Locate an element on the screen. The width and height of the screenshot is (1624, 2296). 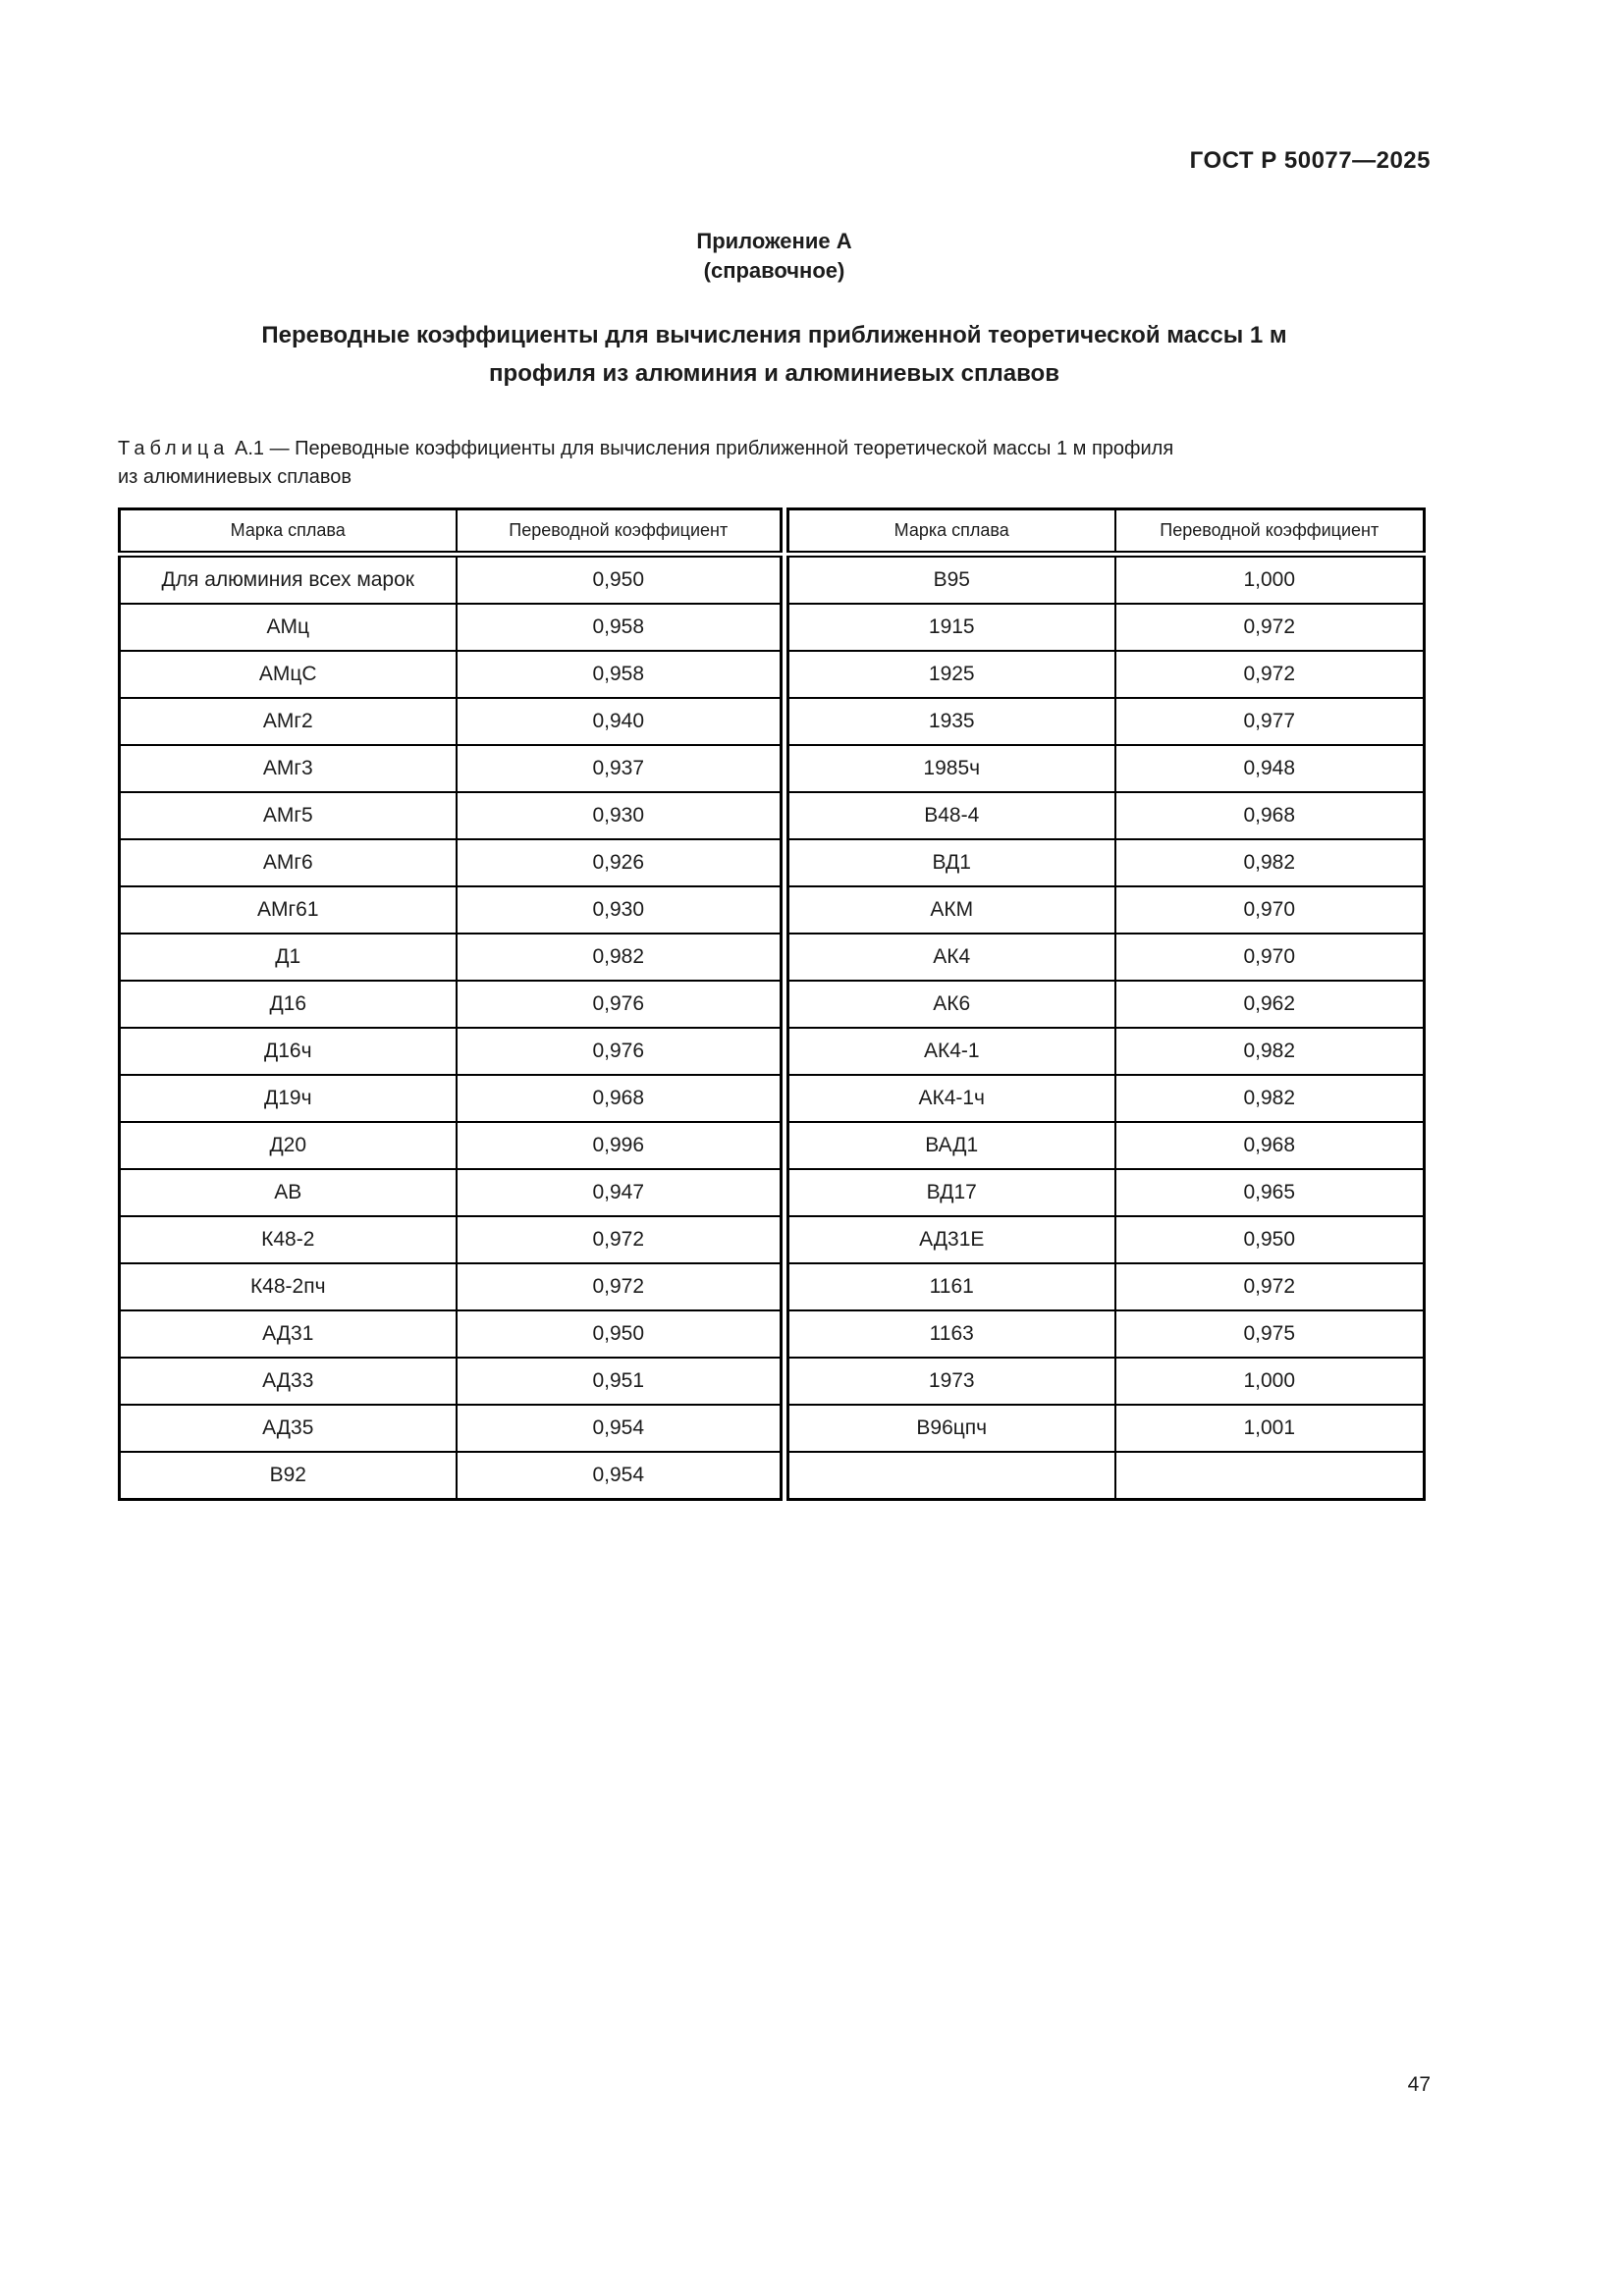
table-row: АМг3 0,937 is located at coordinates (450, 768).